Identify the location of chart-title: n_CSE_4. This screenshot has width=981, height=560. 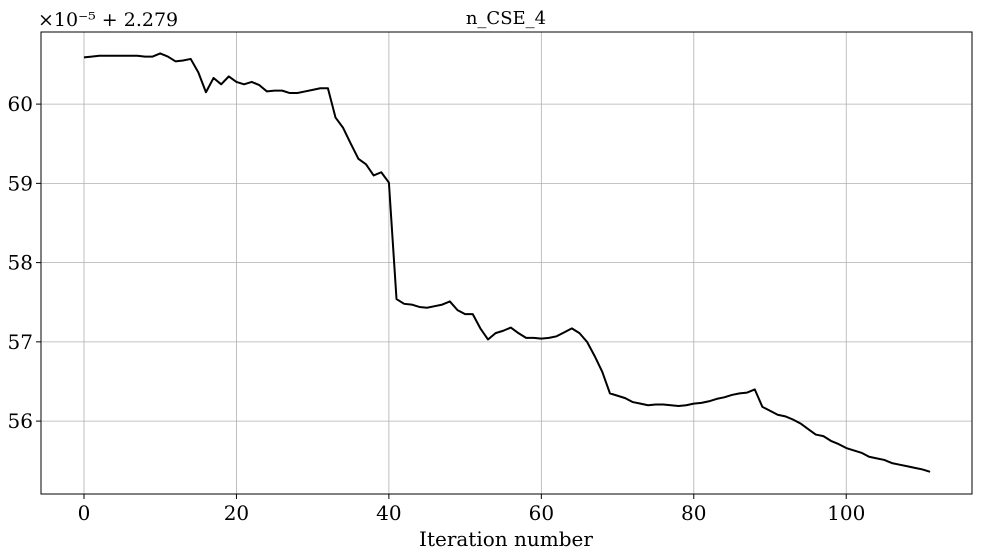
(506, 18).